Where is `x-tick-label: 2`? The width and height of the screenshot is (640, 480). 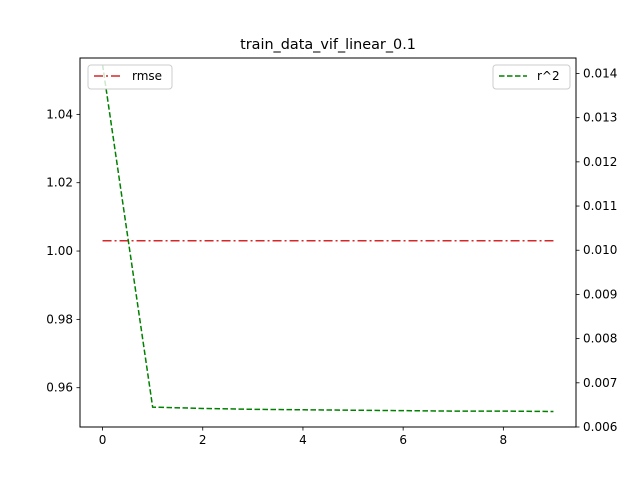 x-tick-label: 2 is located at coordinates (203, 440).